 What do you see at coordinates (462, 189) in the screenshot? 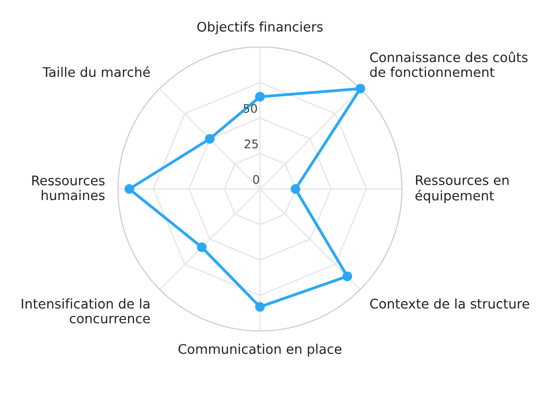
I see `spoke-label: Ressources en équipement` at bounding box center [462, 189].